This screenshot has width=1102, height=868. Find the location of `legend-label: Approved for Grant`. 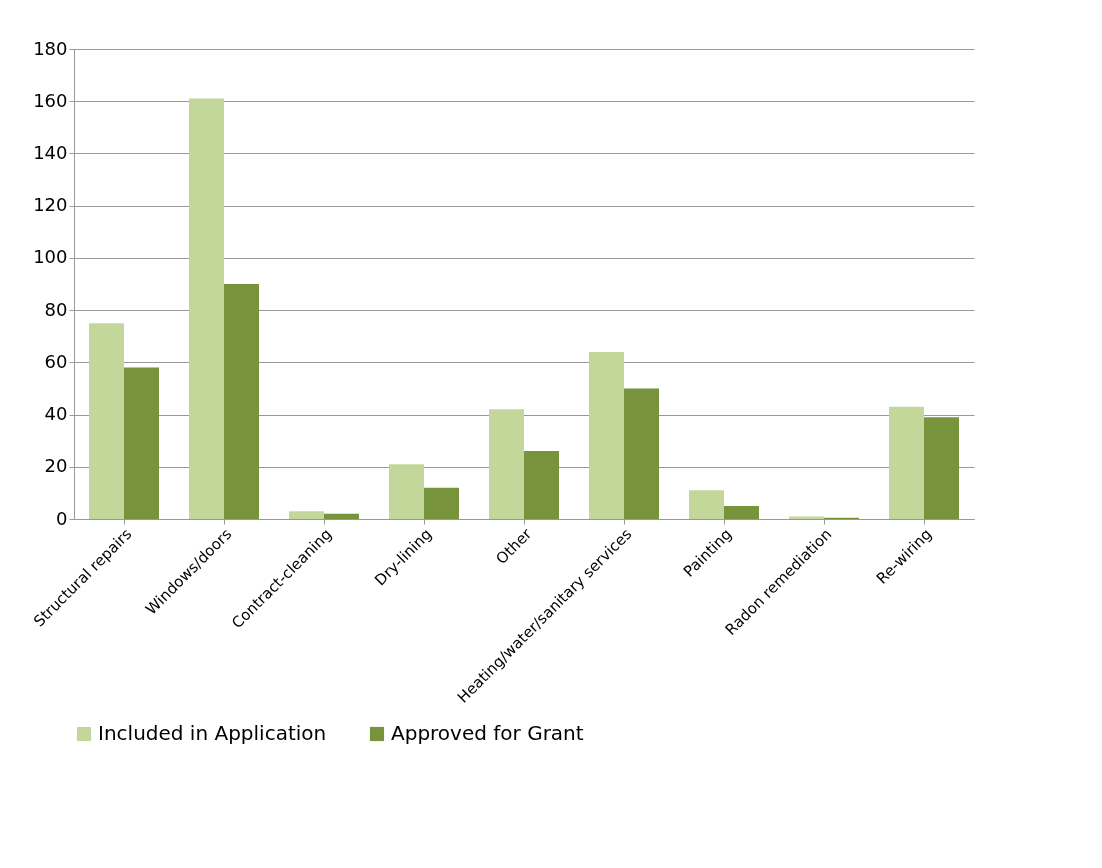

legend-label: Approved for Grant is located at coordinates (487, 733).